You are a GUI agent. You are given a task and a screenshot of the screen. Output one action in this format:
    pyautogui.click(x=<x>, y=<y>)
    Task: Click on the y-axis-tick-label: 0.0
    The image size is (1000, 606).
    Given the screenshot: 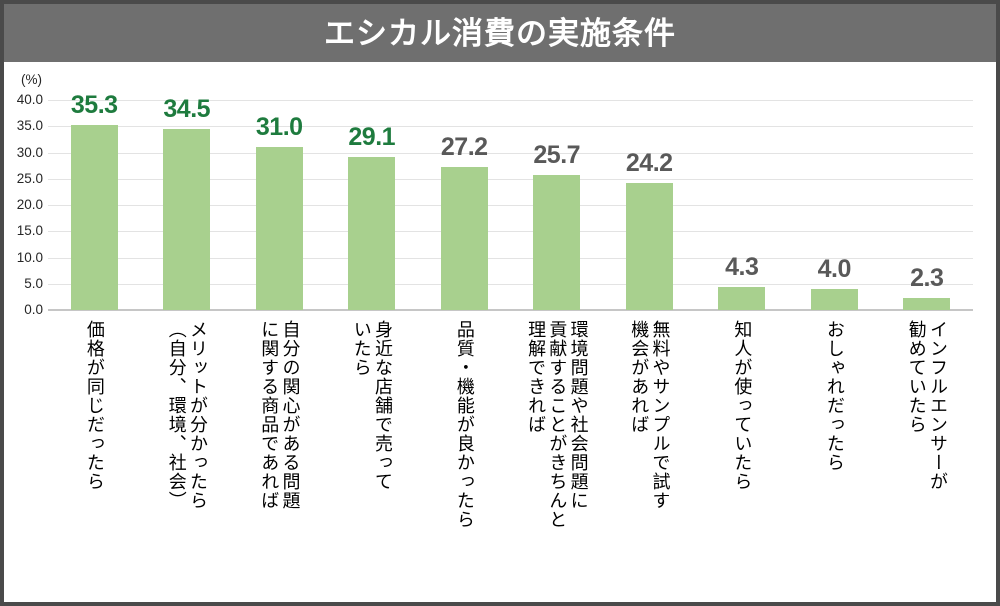 What is the action you would take?
    pyautogui.click(x=33, y=309)
    